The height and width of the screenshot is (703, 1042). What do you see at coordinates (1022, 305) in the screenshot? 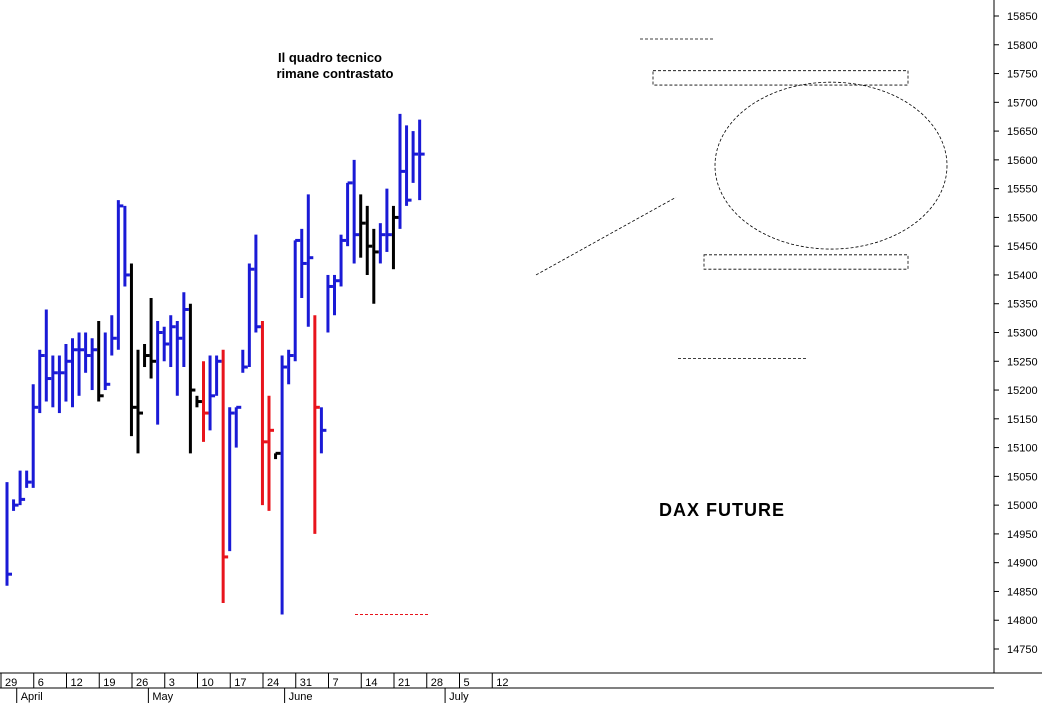
I see `y-tick-label: 15350` at bounding box center [1022, 305].